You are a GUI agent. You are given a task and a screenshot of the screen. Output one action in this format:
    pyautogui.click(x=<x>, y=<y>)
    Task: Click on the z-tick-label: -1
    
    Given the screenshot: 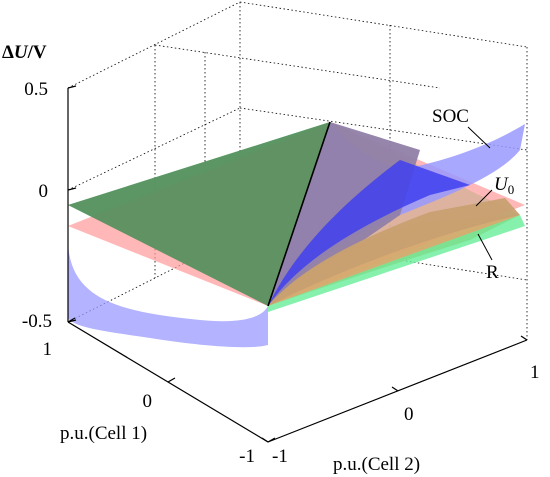 What is the action you would take?
    pyautogui.click(x=280, y=456)
    